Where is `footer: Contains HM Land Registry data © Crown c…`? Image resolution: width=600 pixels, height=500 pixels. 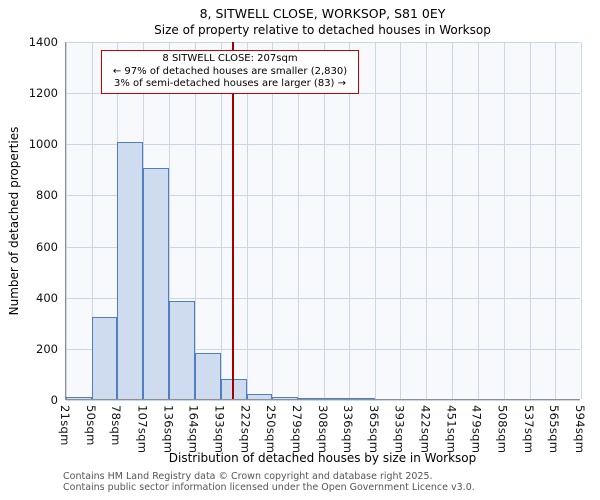
footer: Contains HM Land Registry data © Crown c… is located at coordinates (269, 482).